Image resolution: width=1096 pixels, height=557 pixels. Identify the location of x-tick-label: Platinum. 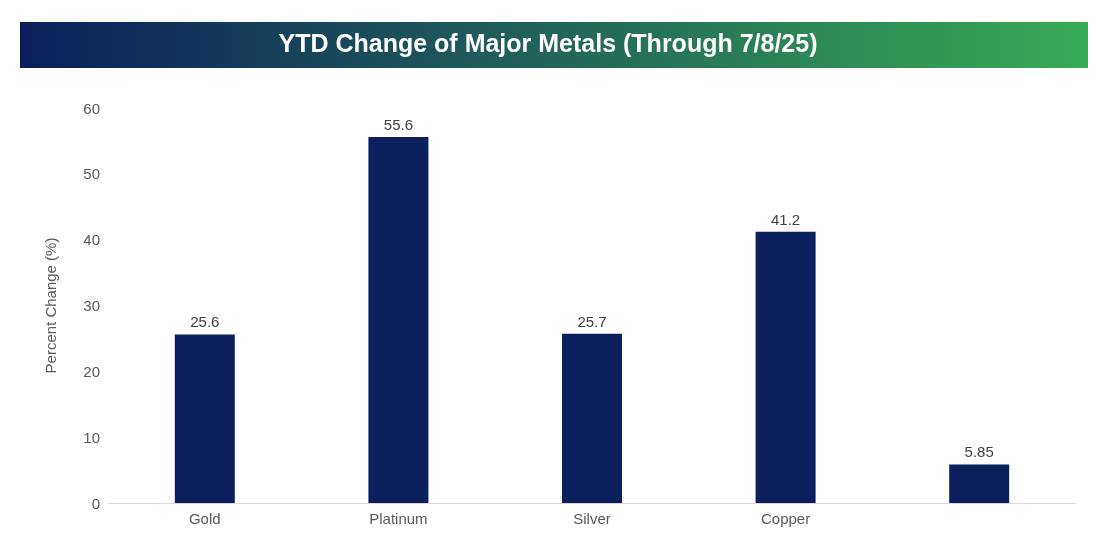
(398, 518).